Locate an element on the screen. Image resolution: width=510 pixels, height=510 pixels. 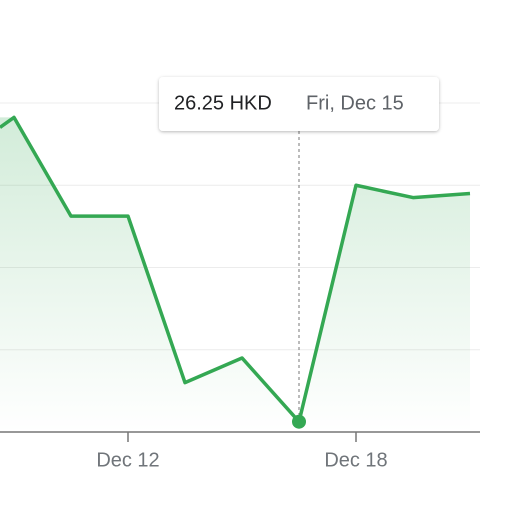
tooltip-date: Fri, Dec 15 is located at coordinates (355, 103).